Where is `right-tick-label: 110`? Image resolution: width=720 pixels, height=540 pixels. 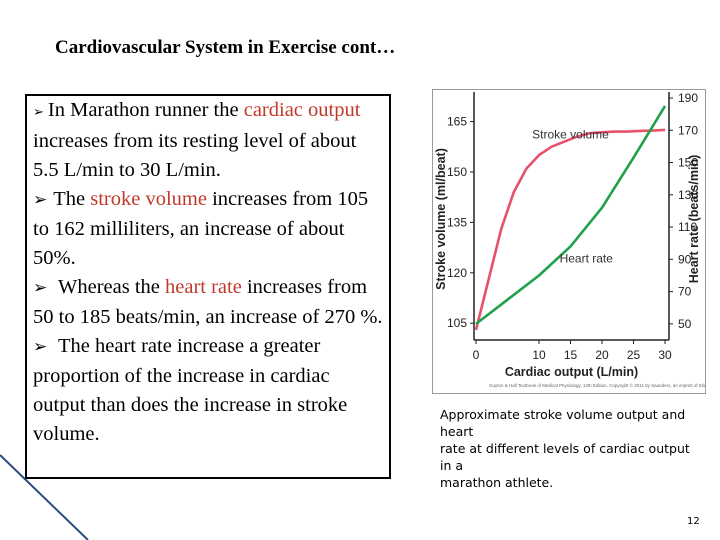
right-tick-label: 110 is located at coordinates (687, 227).